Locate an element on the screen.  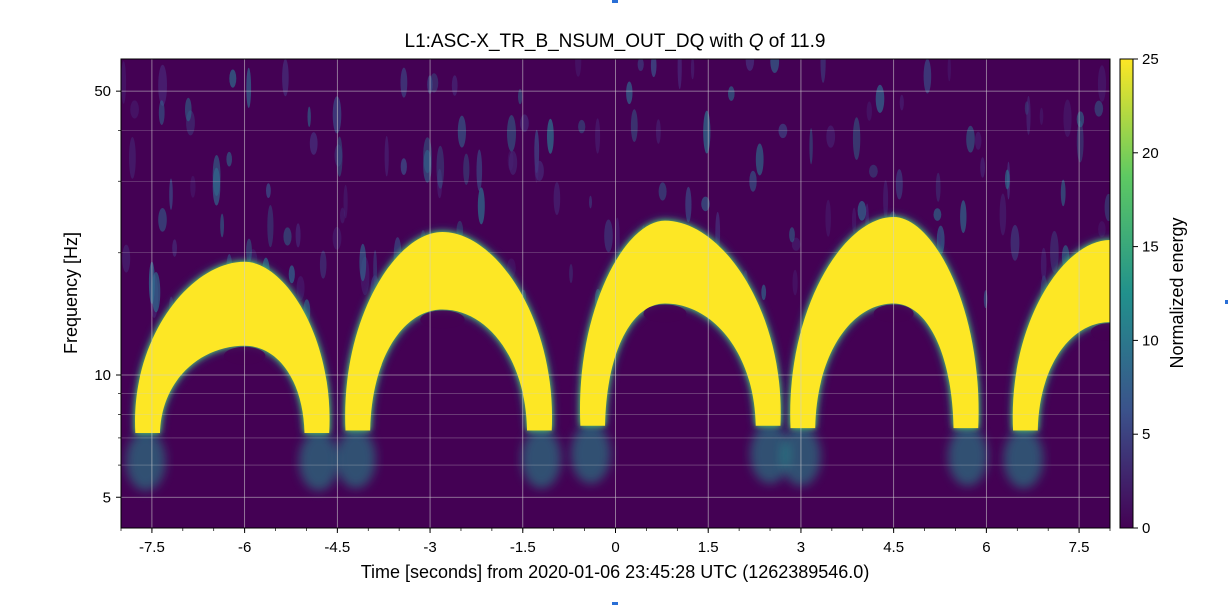
x-tick-label: -6 is located at coordinates (244, 547).